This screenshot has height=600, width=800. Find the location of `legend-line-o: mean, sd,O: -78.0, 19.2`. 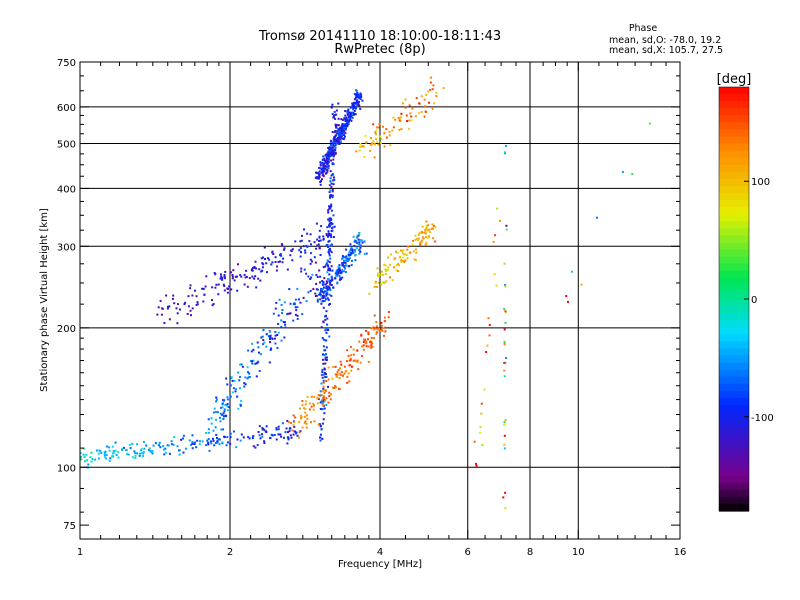

legend-line-o: mean, sd,O: -78.0, 19.2 is located at coordinates (665, 40).